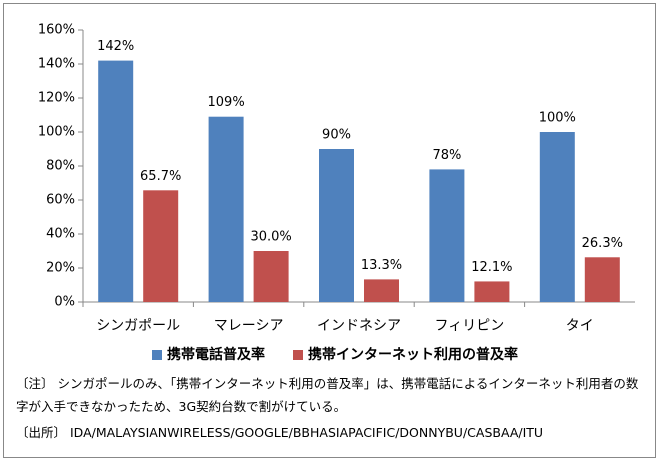 The width and height of the screenshot is (660, 462). What do you see at coordinates (336, 135) in the screenshot?
I see `value-label: 90%` at bounding box center [336, 135].